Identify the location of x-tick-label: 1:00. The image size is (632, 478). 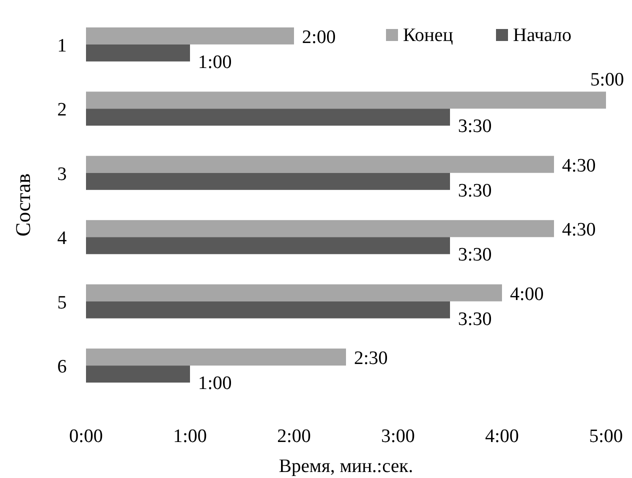
(190, 436).